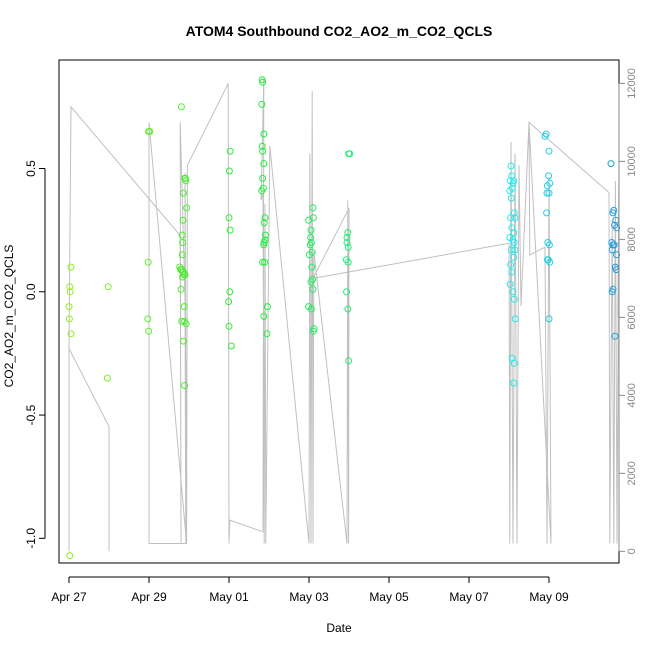 This screenshot has height=655, width=650. What do you see at coordinates (632, 83) in the screenshot?
I see `y2-tick-label: 12000` at bounding box center [632, 83].